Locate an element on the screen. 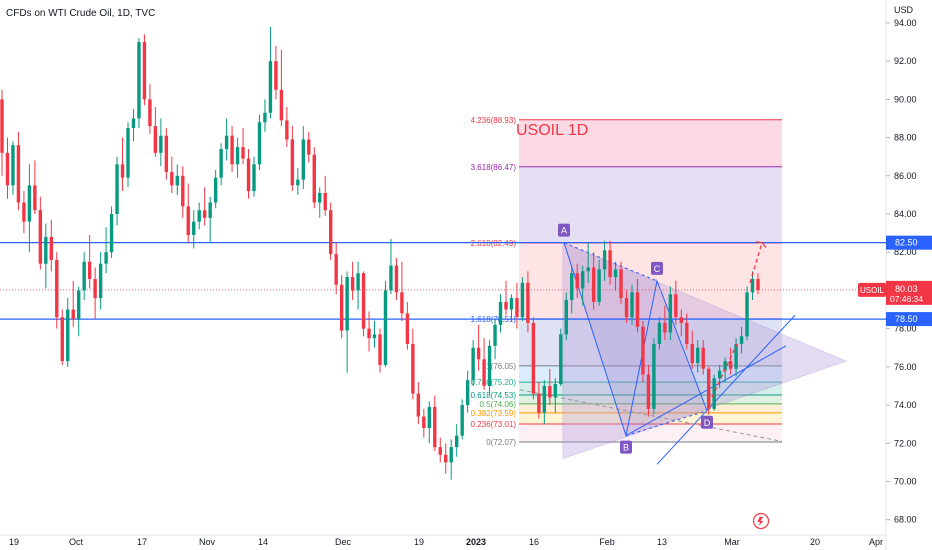 The height and width of the screenshot is (550, 932). level-price-tag-label: 82.50 is located at coordinates (906, 243).